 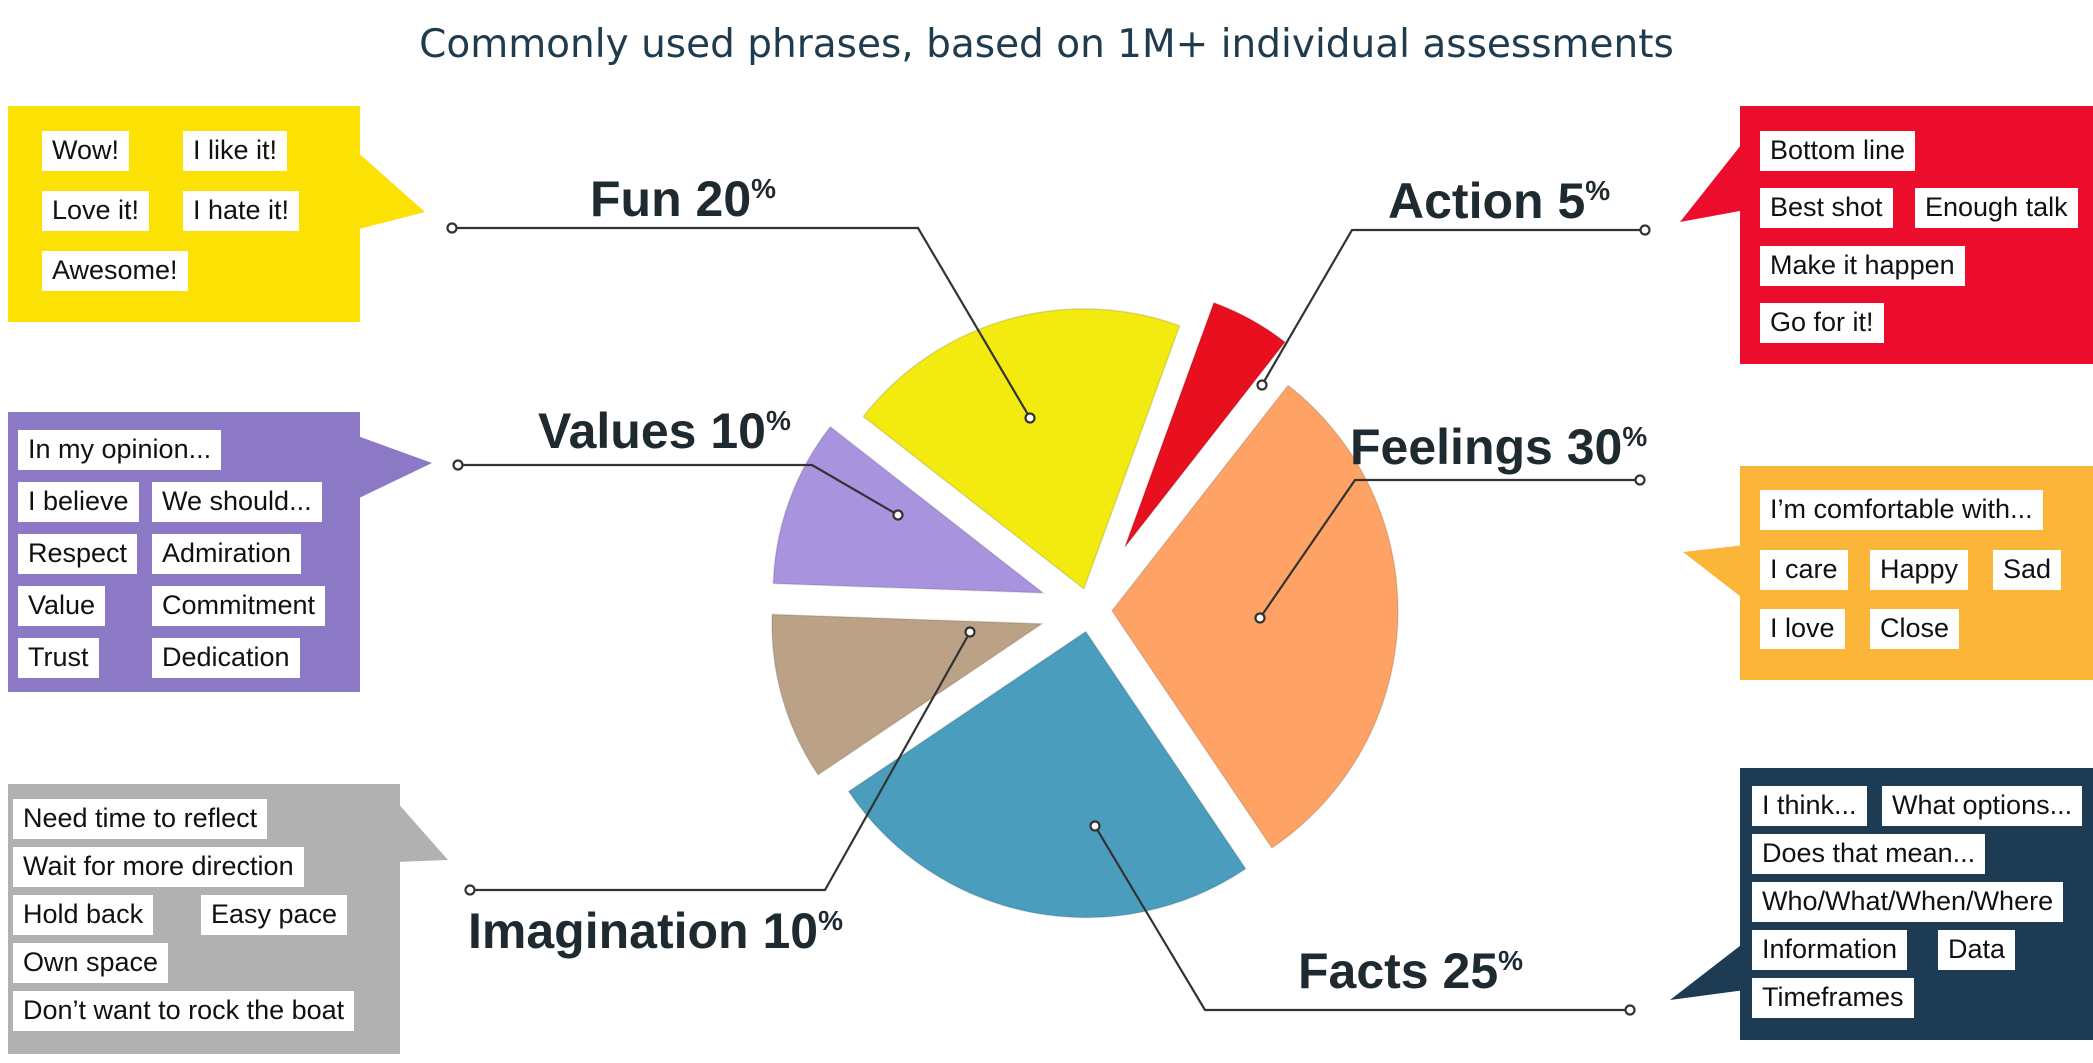 What do you see at coordinates (470, 890) in the screenshot?
I see `imagination-leader-end-dot` at bounding box center [470, 890].